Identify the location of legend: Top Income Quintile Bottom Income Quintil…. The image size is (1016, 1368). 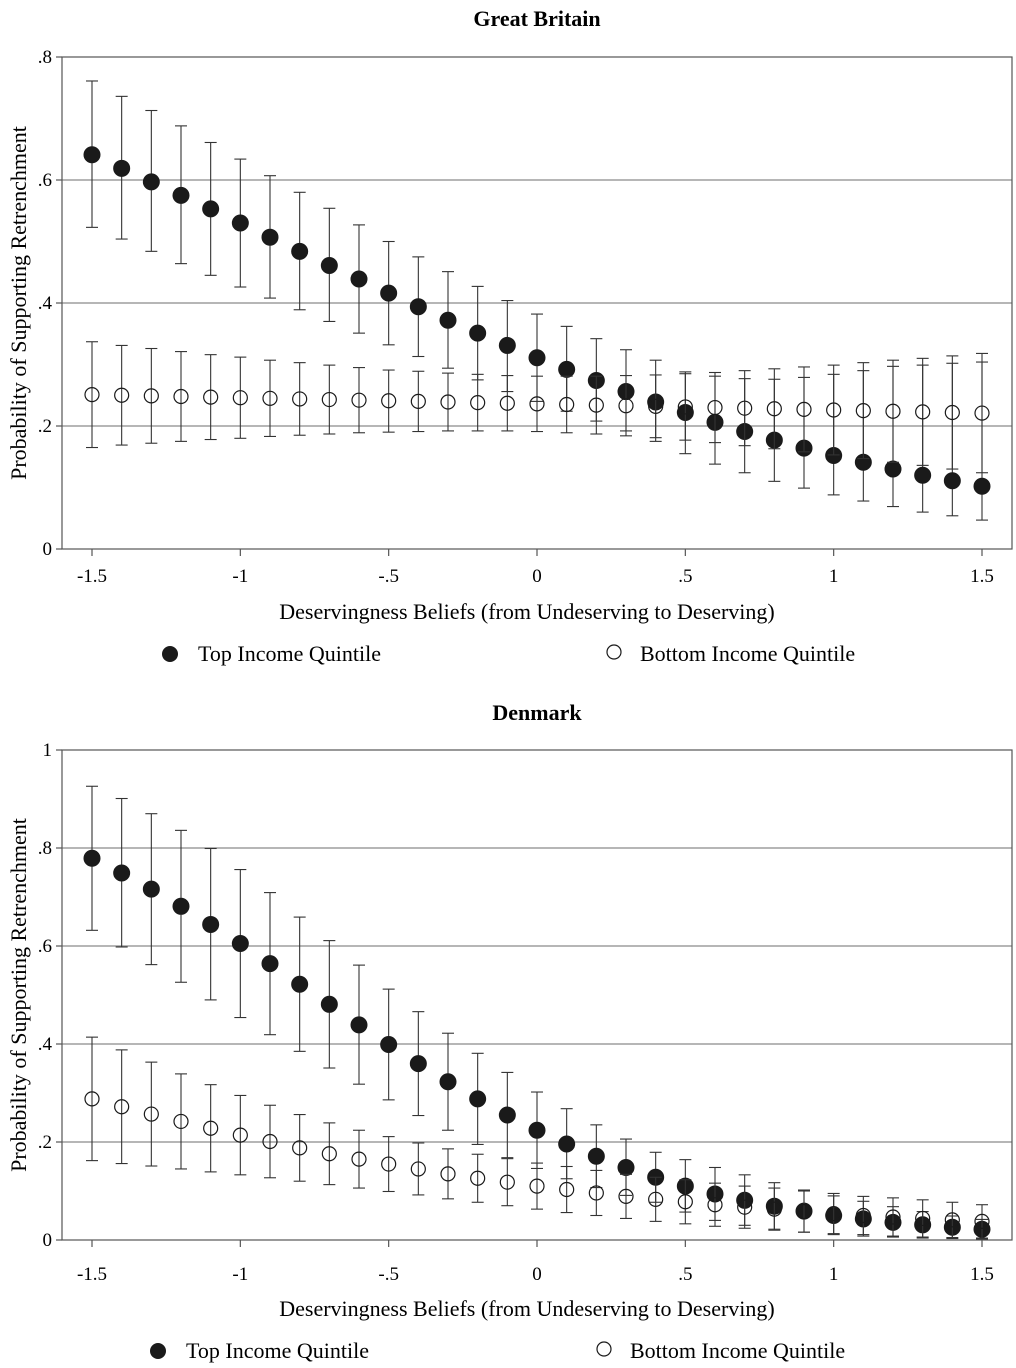
(508, 653).